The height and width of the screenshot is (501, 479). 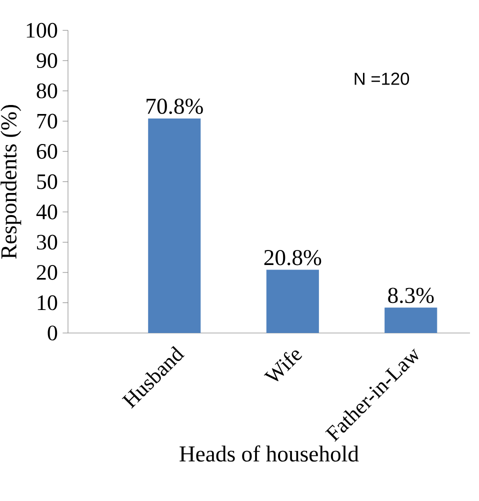 I want to click on y-tick-label: 70, so click(x=47, y=121).